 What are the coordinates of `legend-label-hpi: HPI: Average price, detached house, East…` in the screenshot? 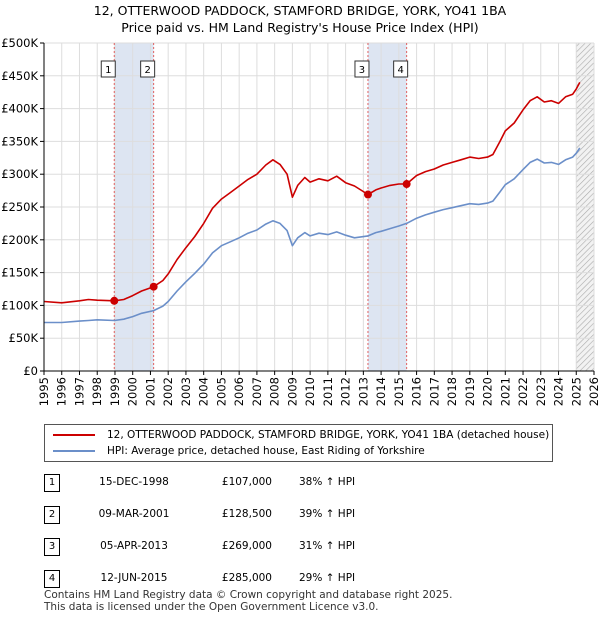 It's located at (266, 451).